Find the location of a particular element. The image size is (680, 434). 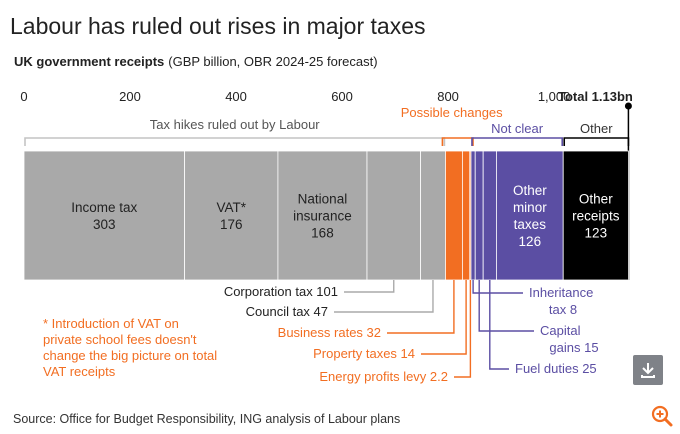

bar-label: receipts is located at coordinates (596, 216).